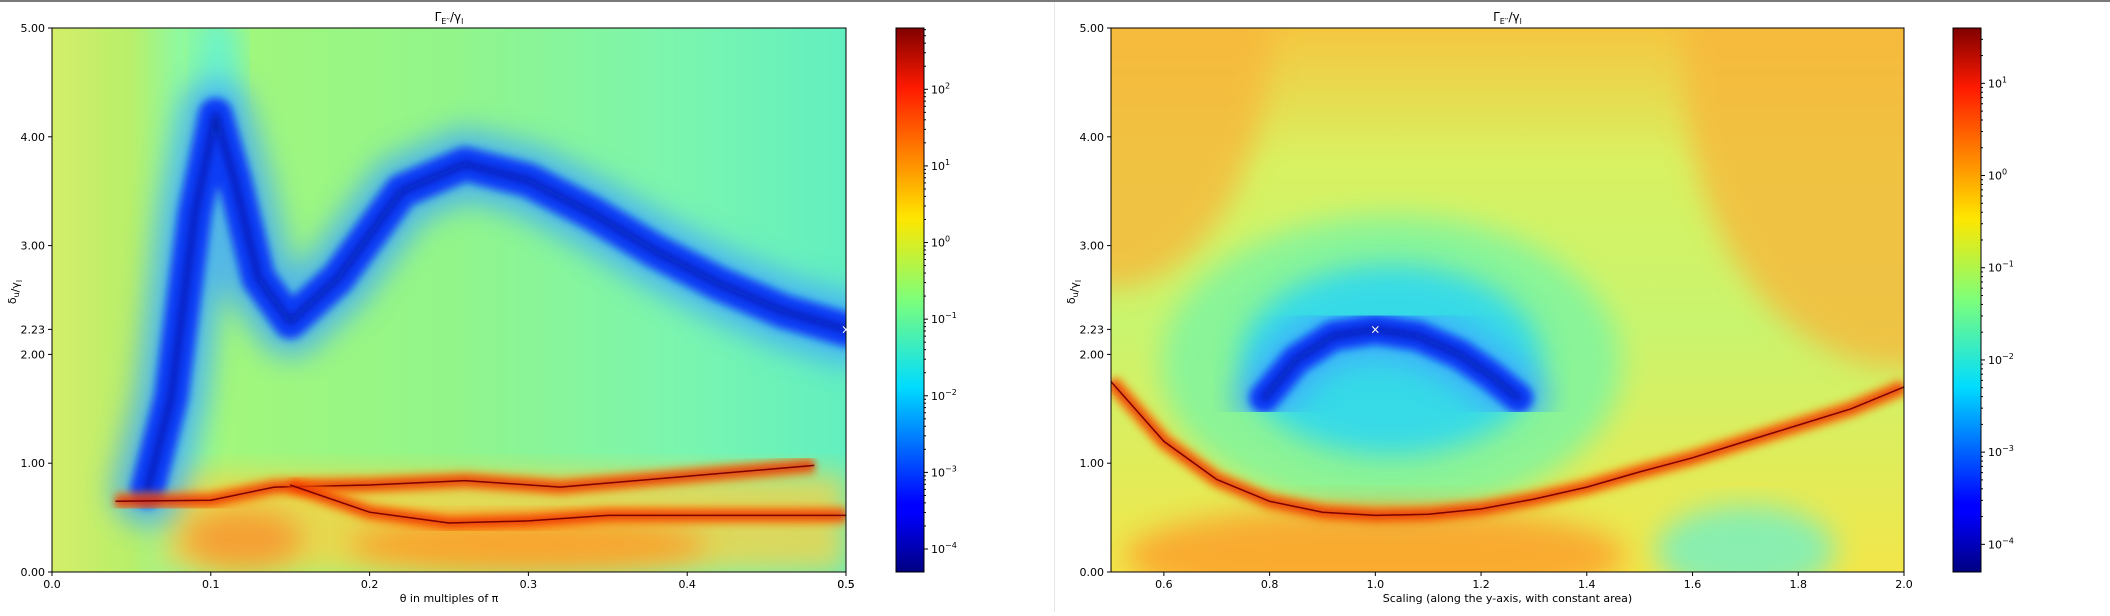  I want to click on x-tick-label: 1.8, so click(1799, 584).